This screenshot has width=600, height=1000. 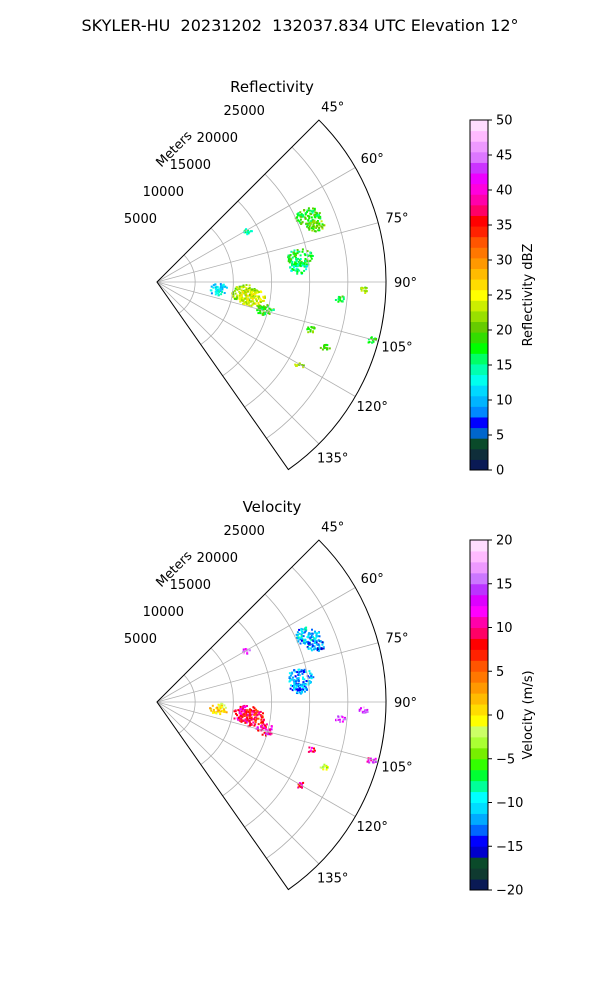 I want to click on colorbar-label: Reflectivity dBZ, so click(x=528, y=295).